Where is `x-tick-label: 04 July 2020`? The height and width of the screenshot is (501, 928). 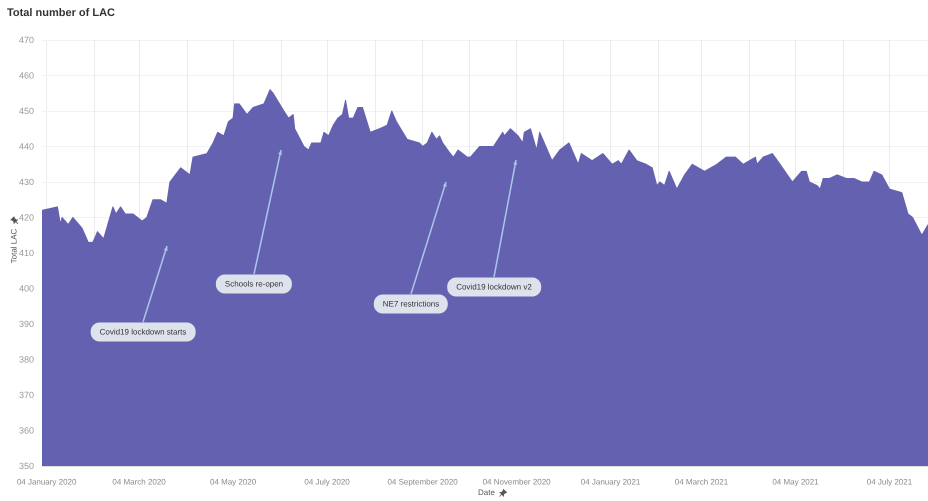 x-tick-label: 04 July 2020 is located at coordinates (327, 482).